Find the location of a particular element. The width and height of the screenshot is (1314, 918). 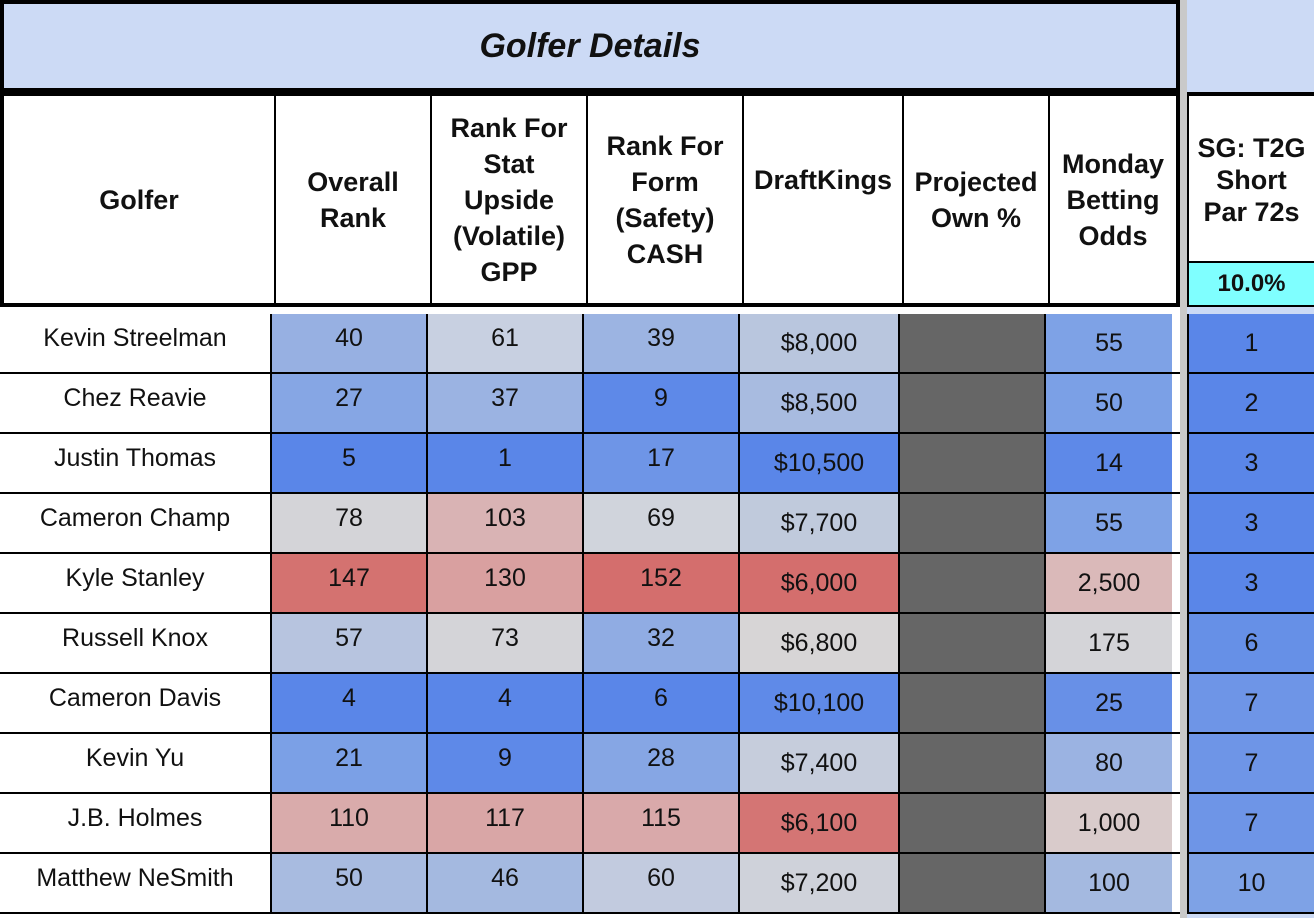

draftkings-salary-cell: $10,500 is located at coordinates (820, 463).